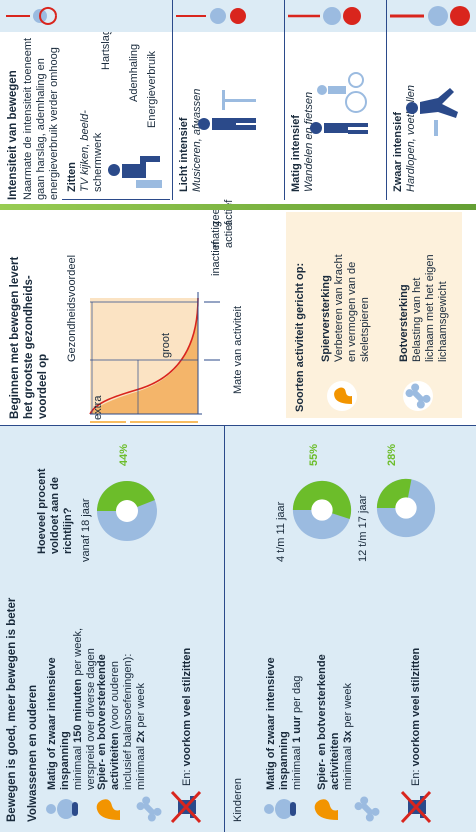  I want to click on indicators, so click(238, 16).